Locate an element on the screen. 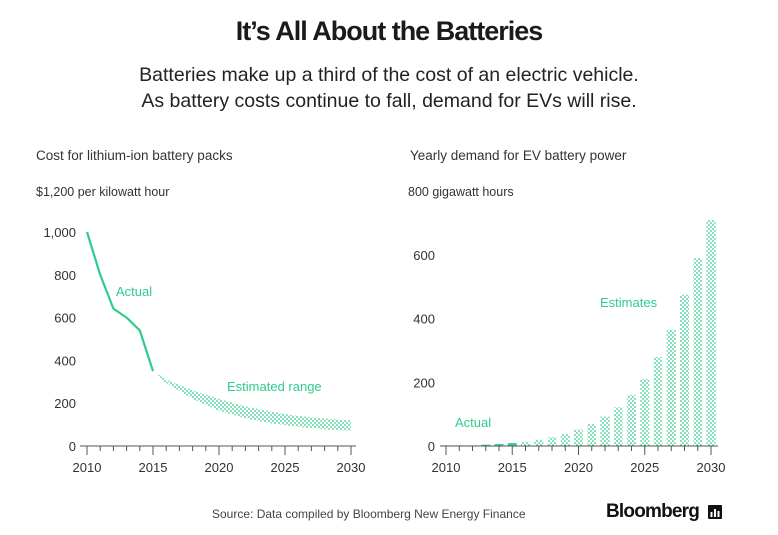  cost-y-tick-label: 600 is located at coordinates (65, 318).